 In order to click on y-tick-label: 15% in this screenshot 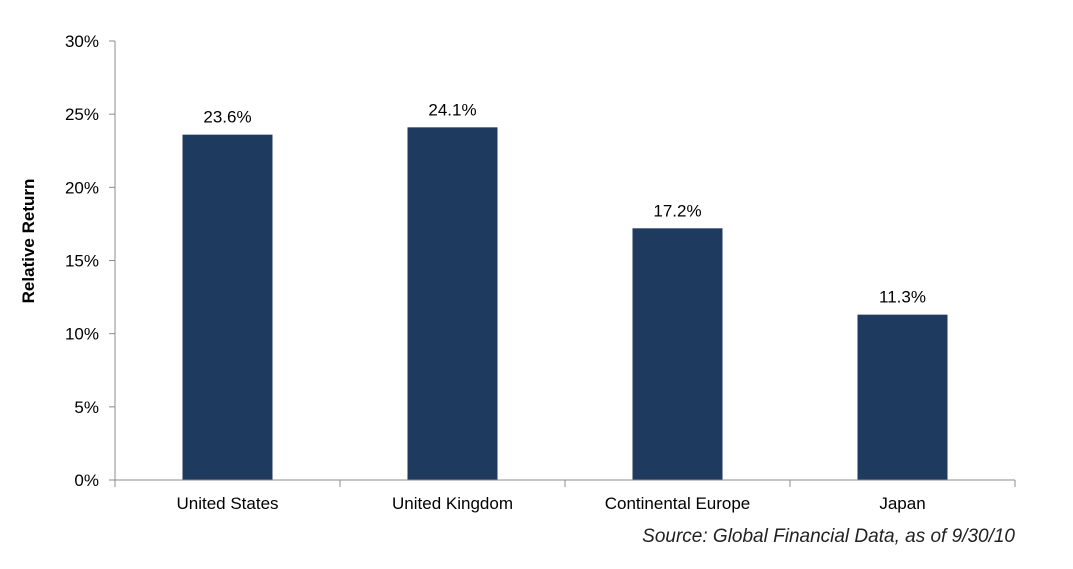, I will do `click(82, 261)`.